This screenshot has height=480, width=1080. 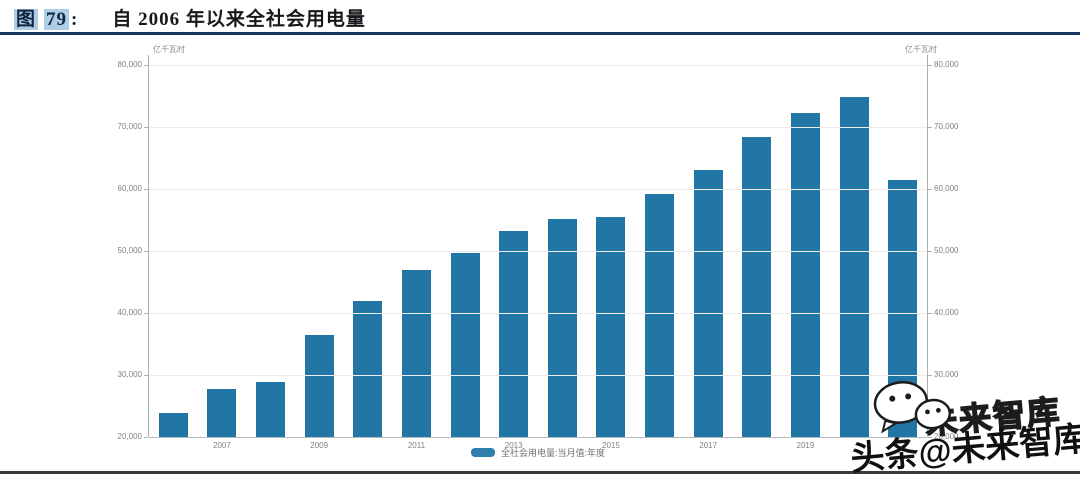 What do you see at coordinates (552, 453) in the screenshot?
I see `legend-label: 全社会用电量:当月值:年度` at bounding box center [552, 453].